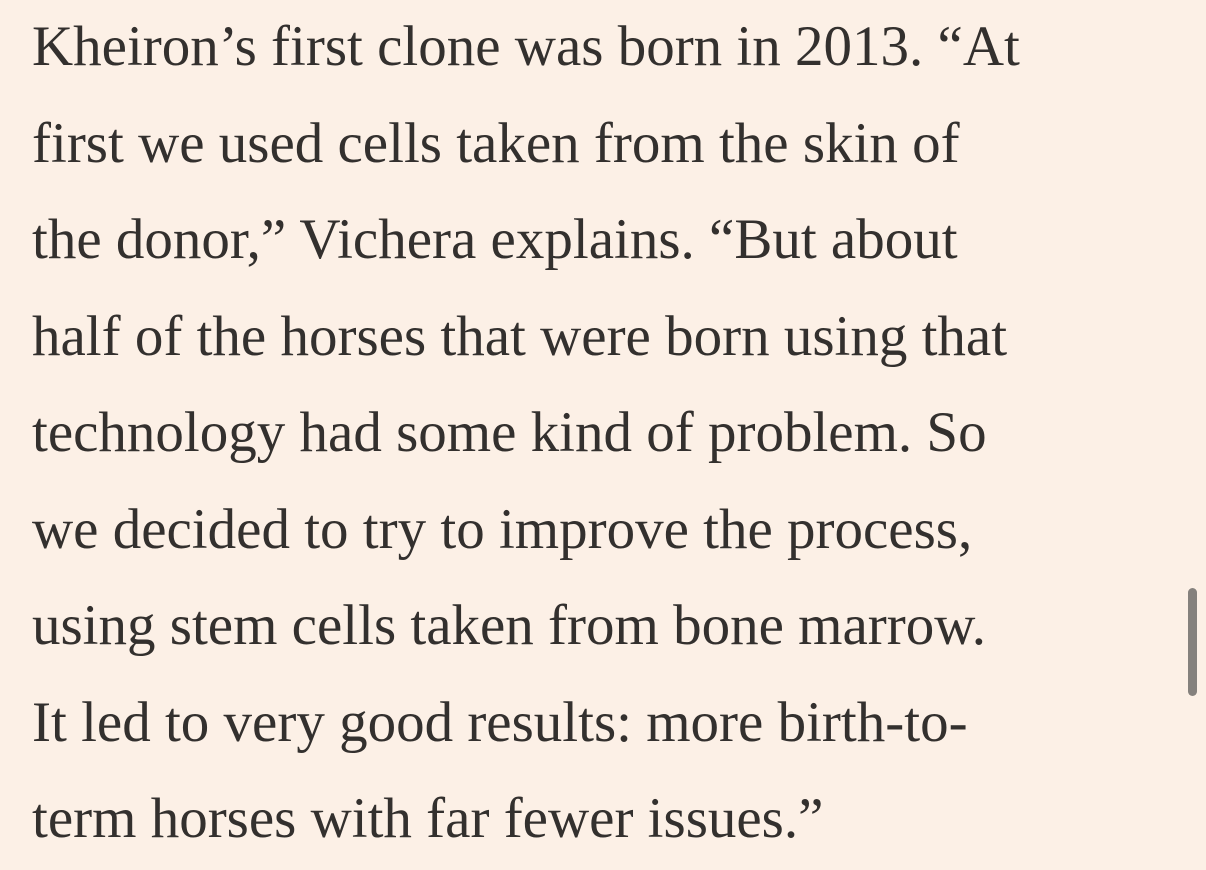  Describe the element at coordinates (495, 239) in the screenshot. I see `text-line: the donor,” Vichera explains. “But about` at that location.